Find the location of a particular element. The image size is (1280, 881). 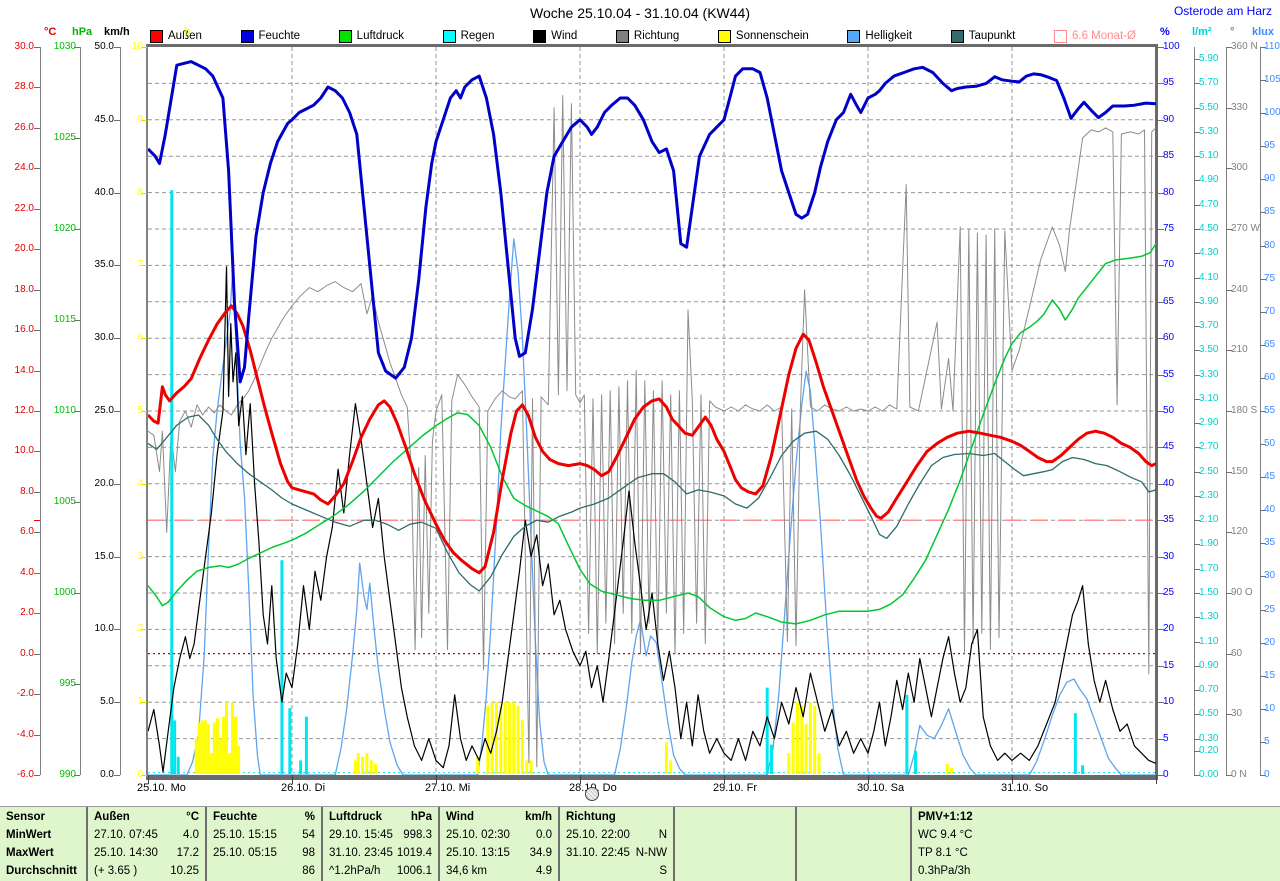

legend-item-richtung: Richtung is located at coordinates (647, 36).